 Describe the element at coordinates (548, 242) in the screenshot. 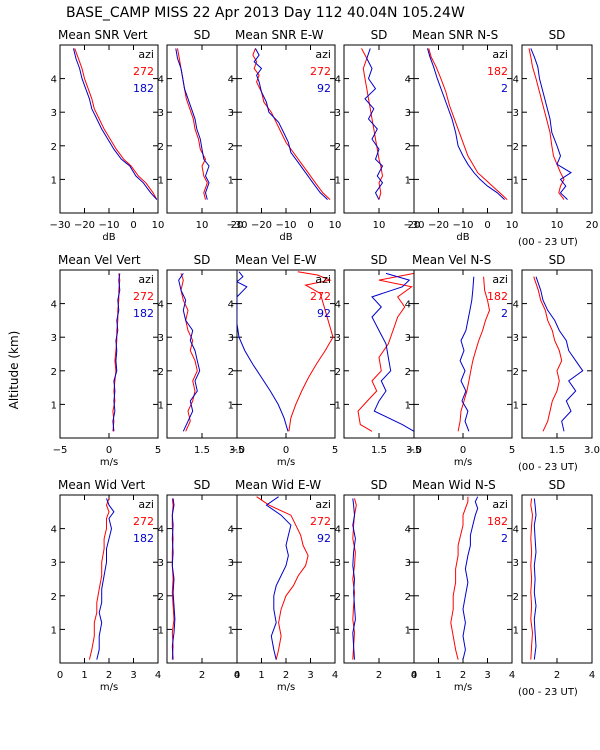

I see `time-note-row1: (00 - 23 UT)` at that location.